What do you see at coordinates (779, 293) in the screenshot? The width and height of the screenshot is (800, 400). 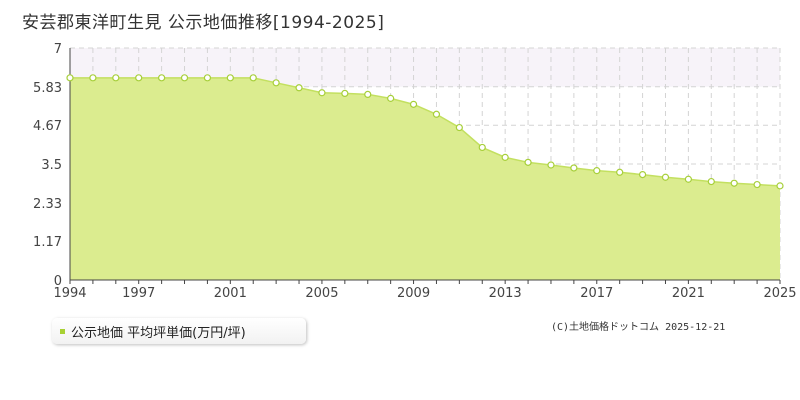 I see `x-tick-label: 2025` at bounding box center [779, 293].